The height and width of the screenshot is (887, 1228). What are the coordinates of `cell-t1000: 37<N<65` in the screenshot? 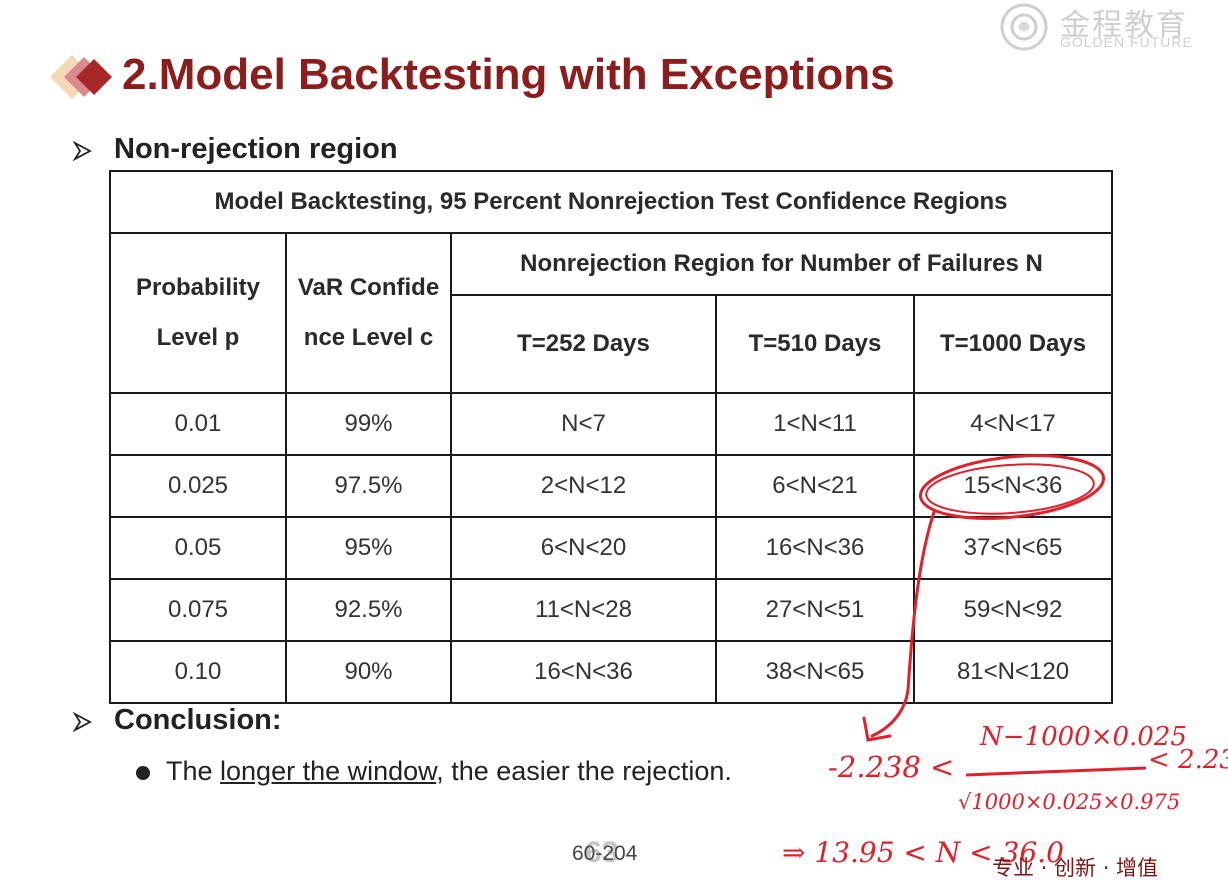 It's located at (1013, 548).